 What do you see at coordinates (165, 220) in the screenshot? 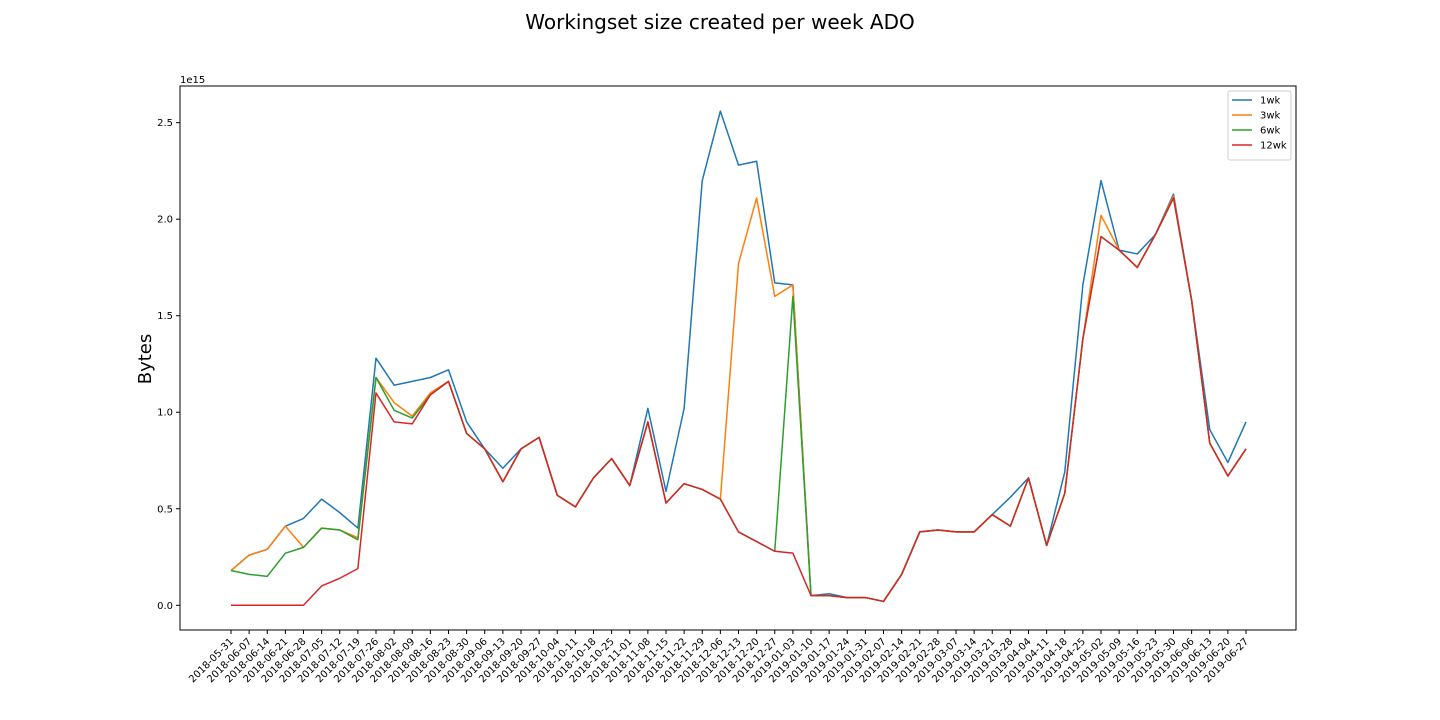
I see `y-tick-label: 2.0` at bounding box center [165, 220].